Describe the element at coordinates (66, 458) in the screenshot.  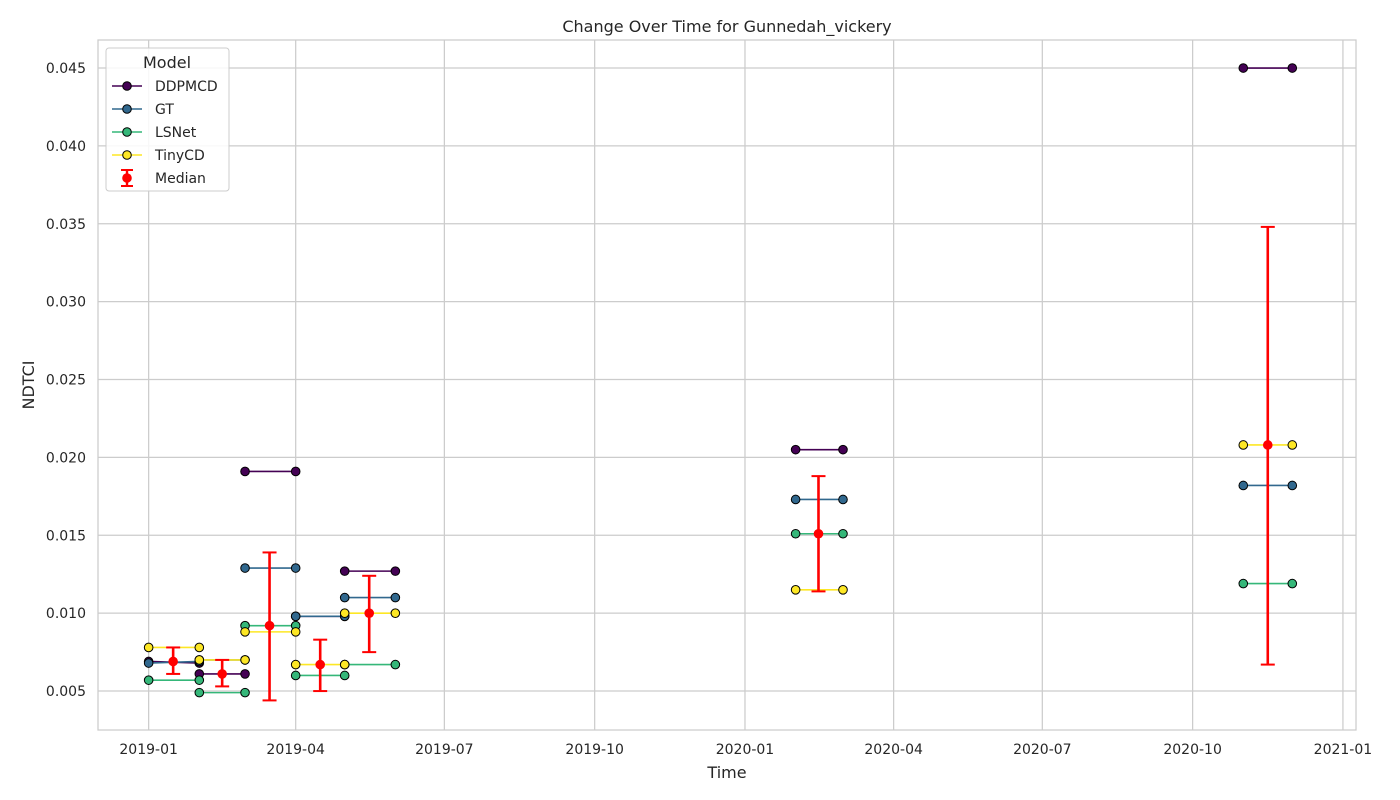
I see `y-tick-label: 0.020` at that location.